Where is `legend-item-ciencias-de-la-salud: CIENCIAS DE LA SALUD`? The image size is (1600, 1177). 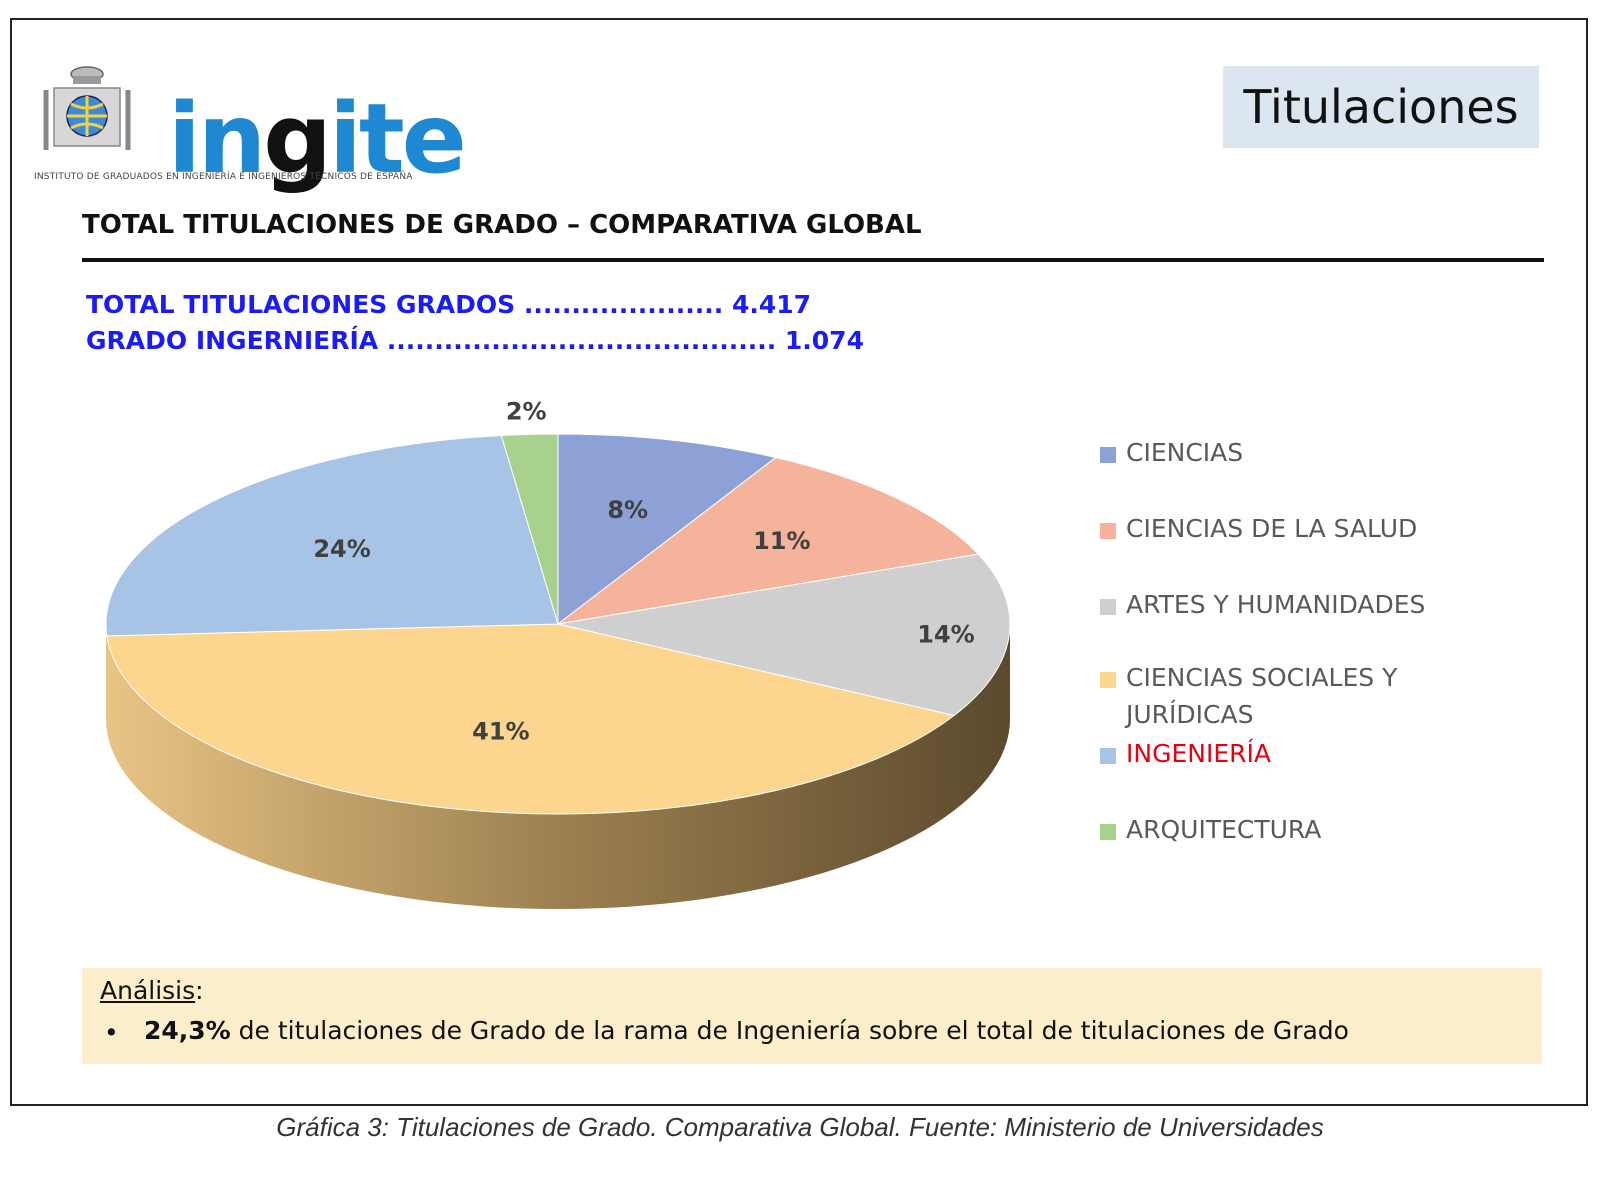
legend-item-ciencias-de-la-salud: CIENCIAS DE LA SALUD is located at coordinates (1258, 530).